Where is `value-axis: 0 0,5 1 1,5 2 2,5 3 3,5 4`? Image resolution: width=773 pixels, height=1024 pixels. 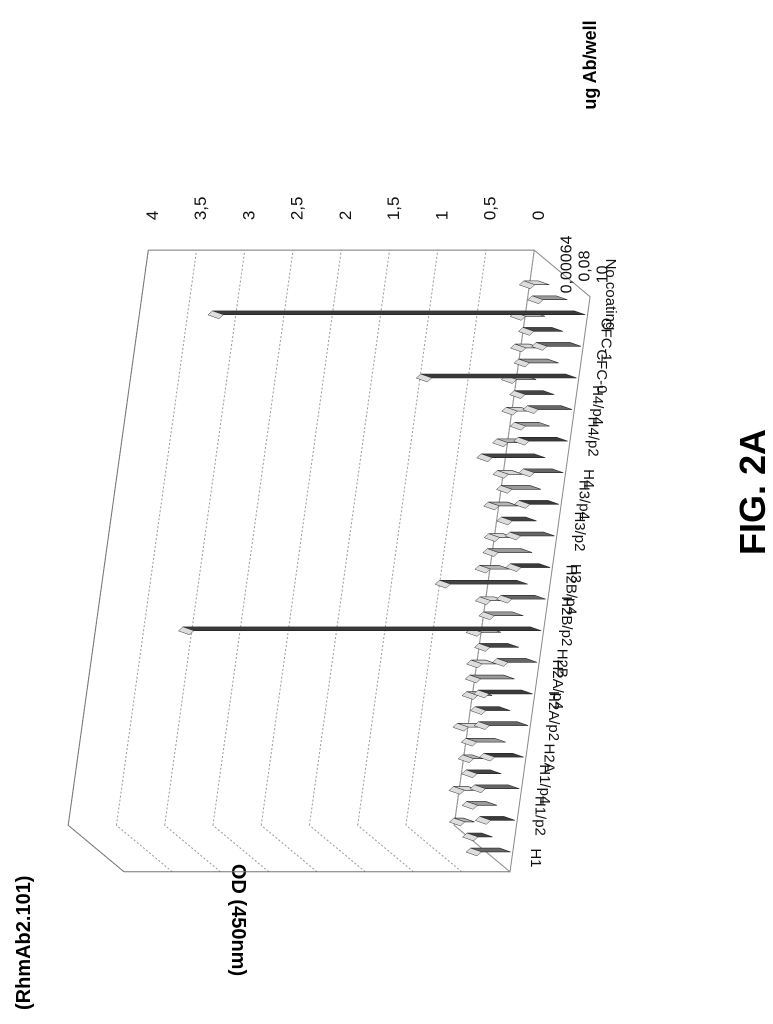 value-axis: 0 0,5 1 1,5 2 2,5 3 3,5 4 is located at coordinates (345, 209).